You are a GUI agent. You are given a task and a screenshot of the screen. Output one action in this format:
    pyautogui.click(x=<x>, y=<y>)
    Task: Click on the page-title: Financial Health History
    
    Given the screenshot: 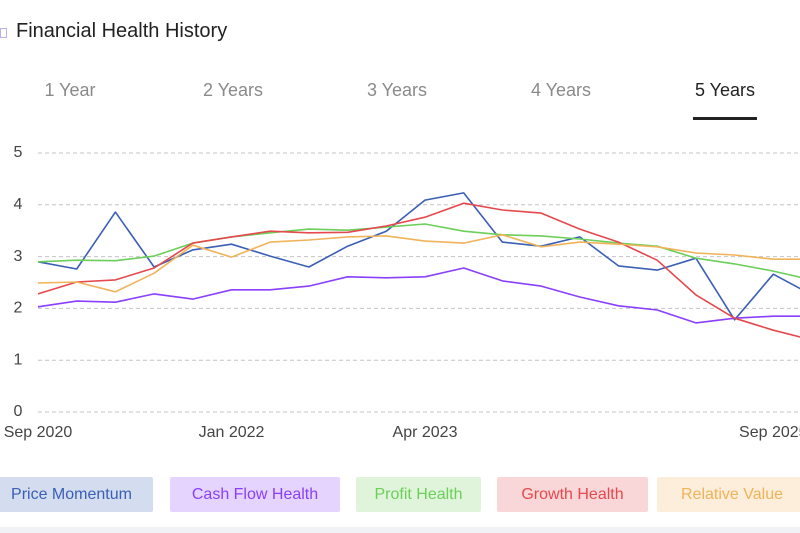 What is the action you would take?
    pyautogui.click(x=122, y=31)
    